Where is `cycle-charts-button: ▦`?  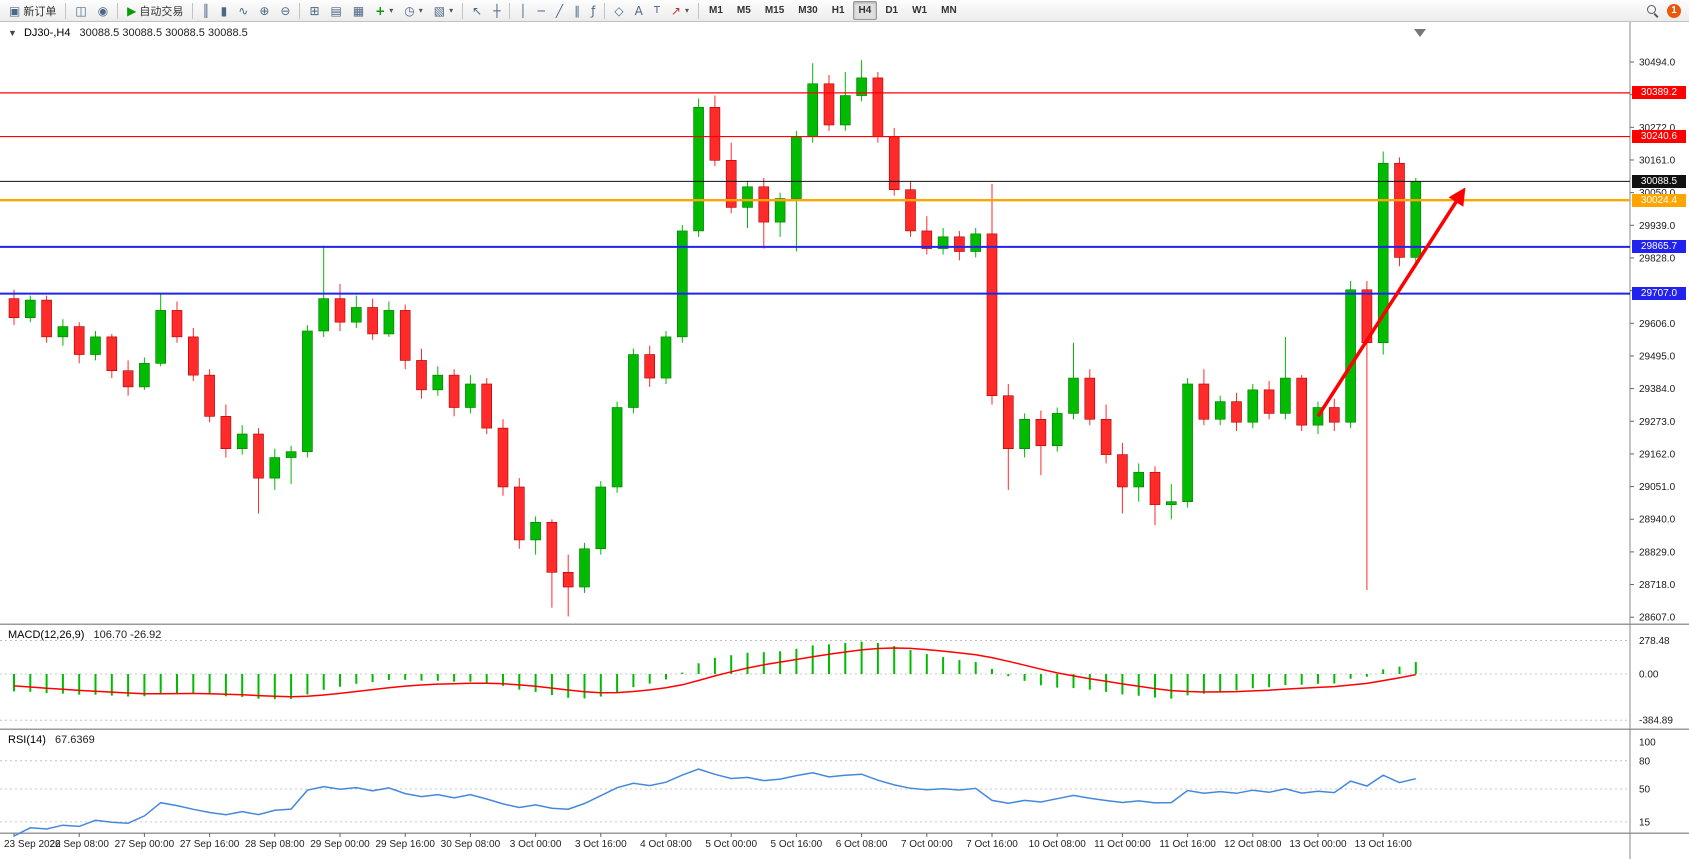
cycle-charts-button: ▦ is located at coordinates (358, 10).